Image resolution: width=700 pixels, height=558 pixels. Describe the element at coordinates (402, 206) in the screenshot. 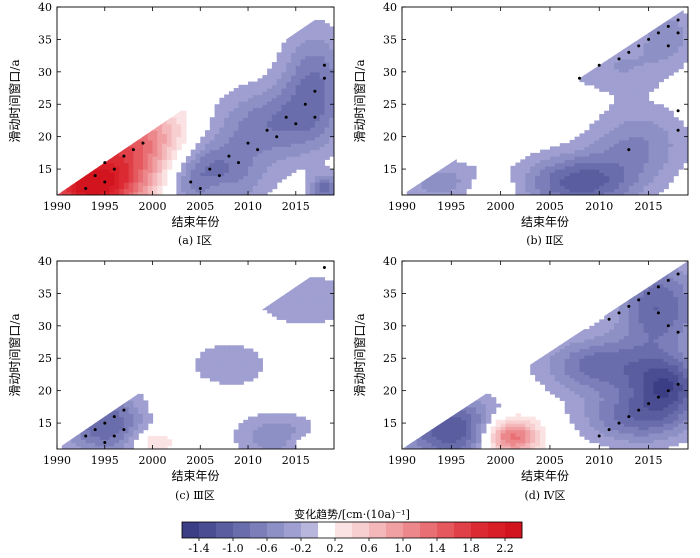

I see `x-tick-label: 1990` at that location.